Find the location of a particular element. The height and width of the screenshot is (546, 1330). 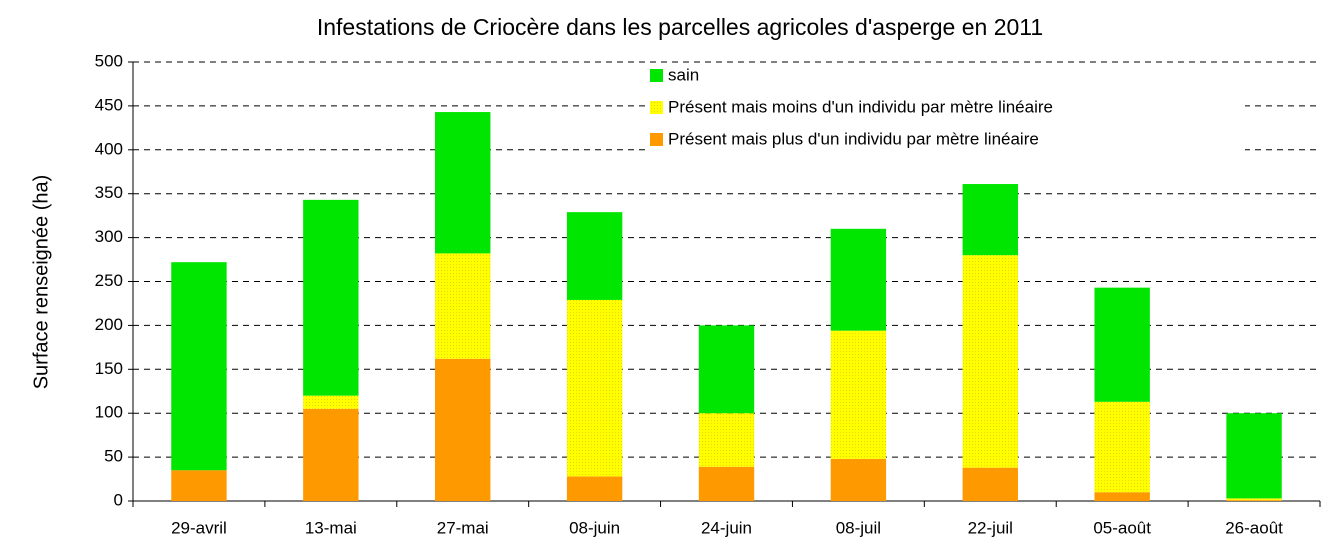

y-tick-label: 300 is located at coordinates (109, 236).